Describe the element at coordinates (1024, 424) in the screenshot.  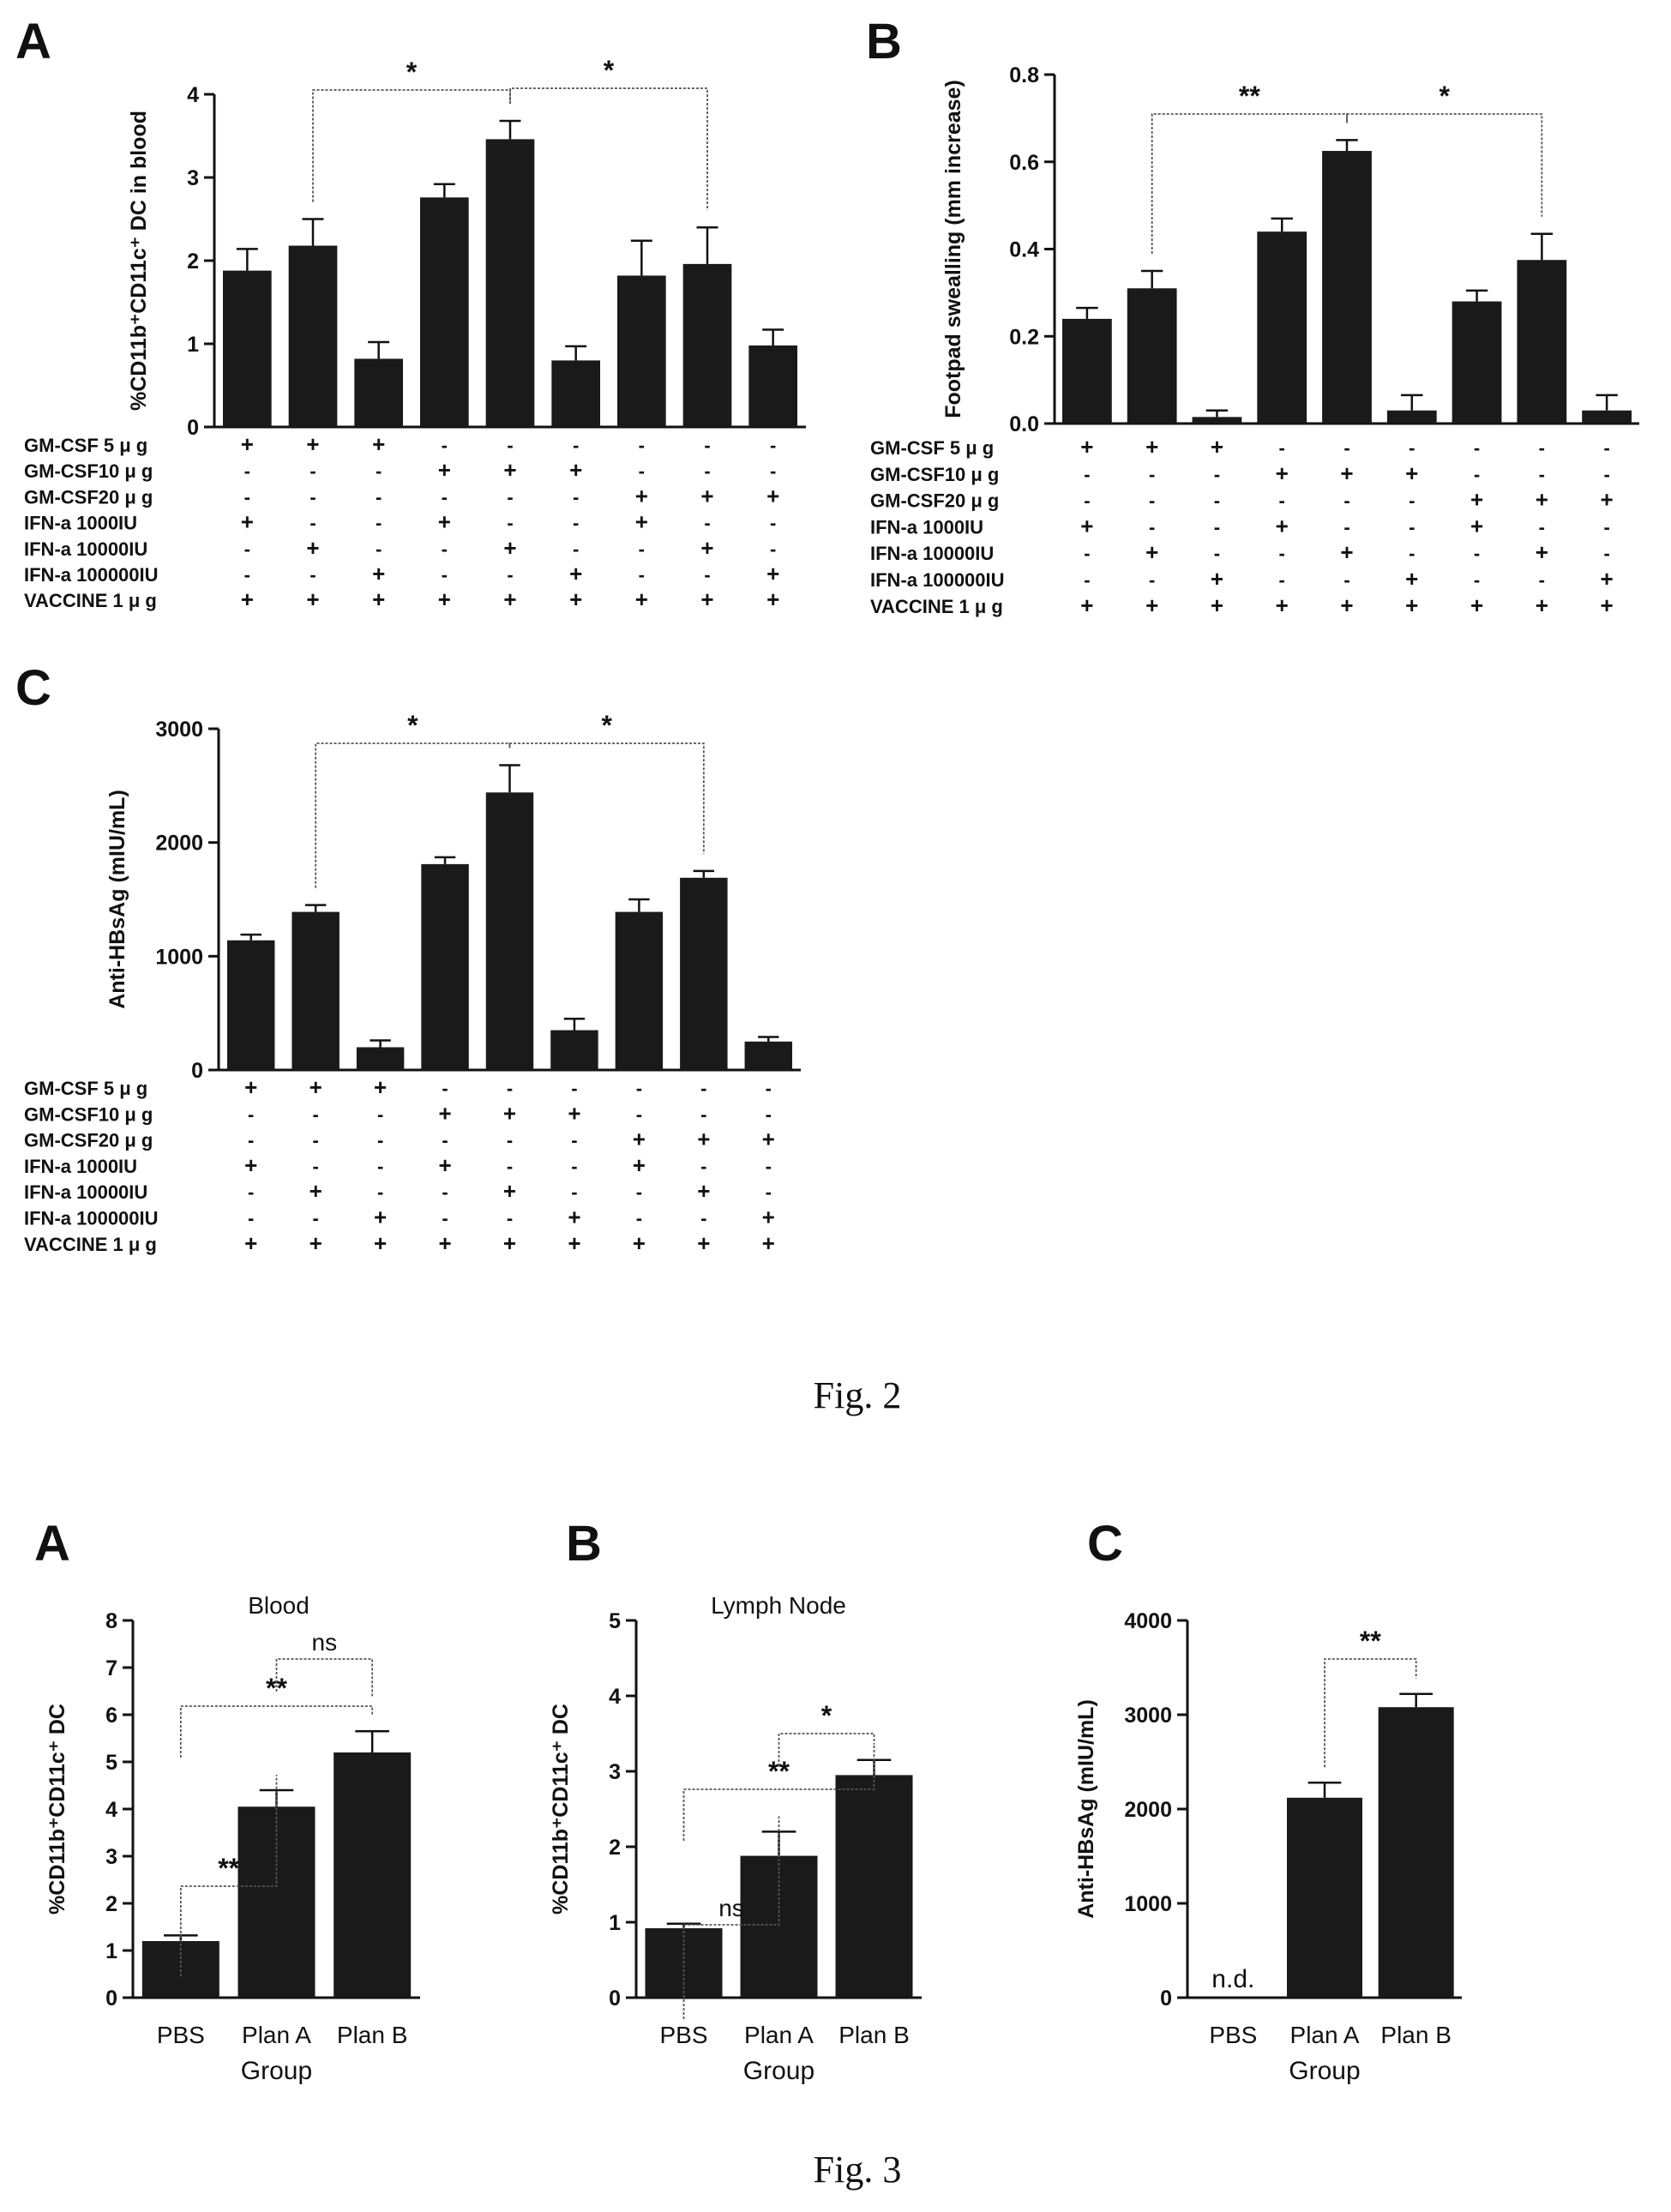
I see `y-tick-label: 0.0` at that location.